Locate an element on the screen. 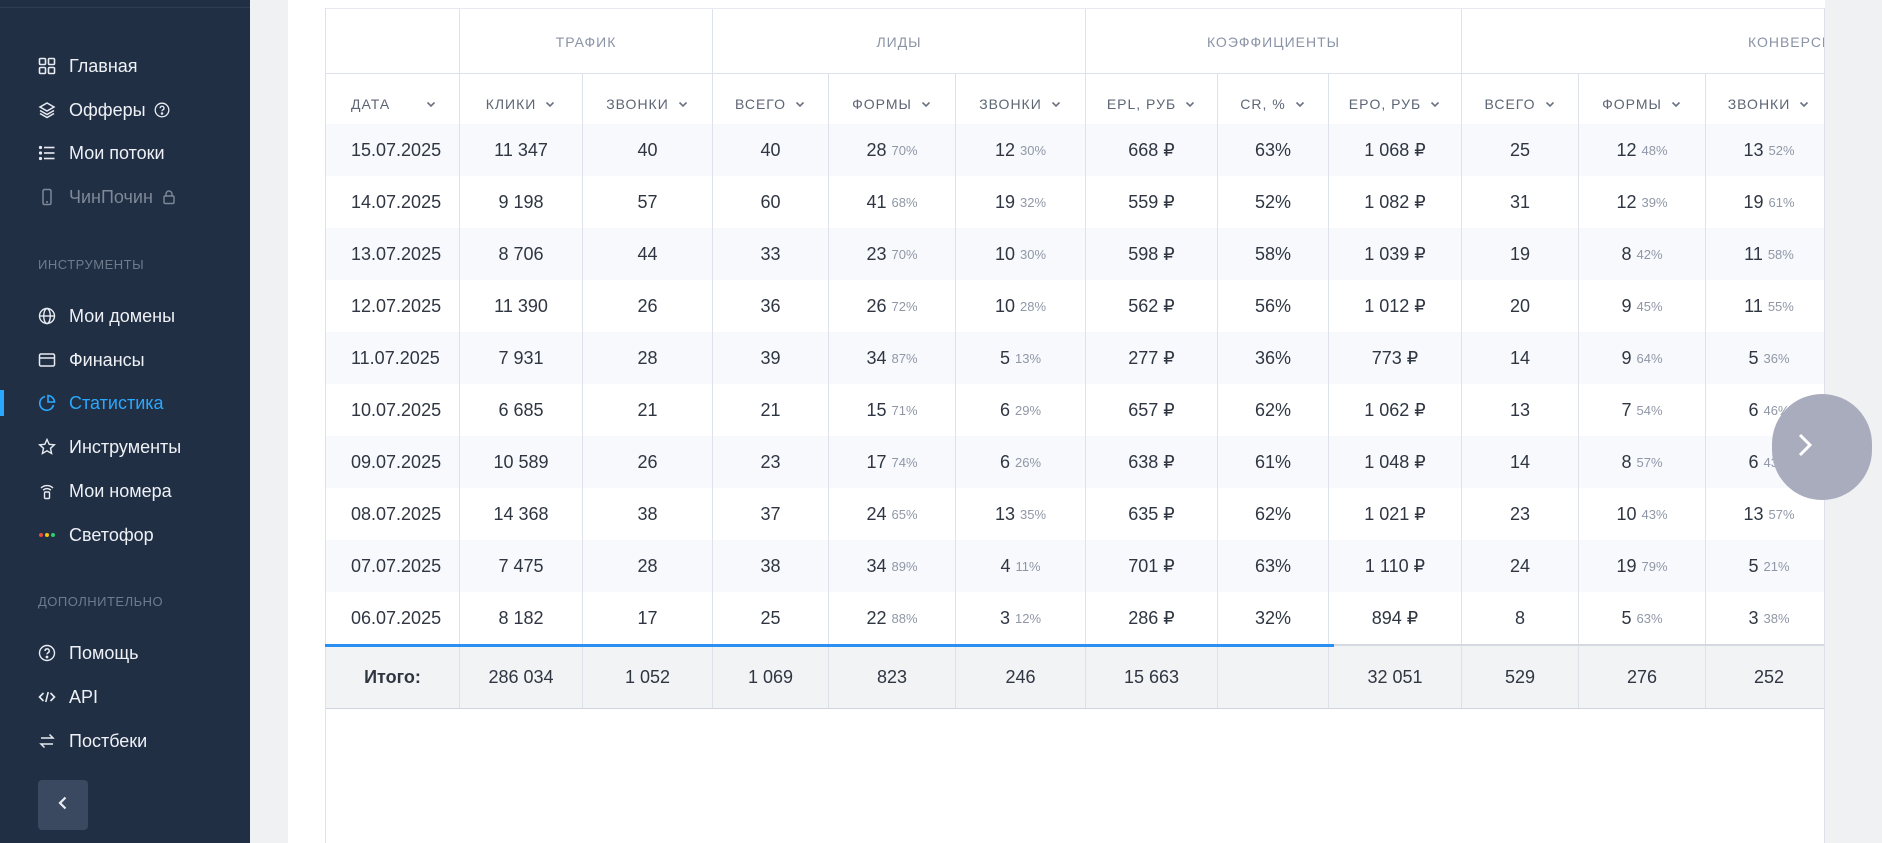 The height and width of the screenshot is (843, 1882). table-cell: 36 is located at coordinates (771, 306).